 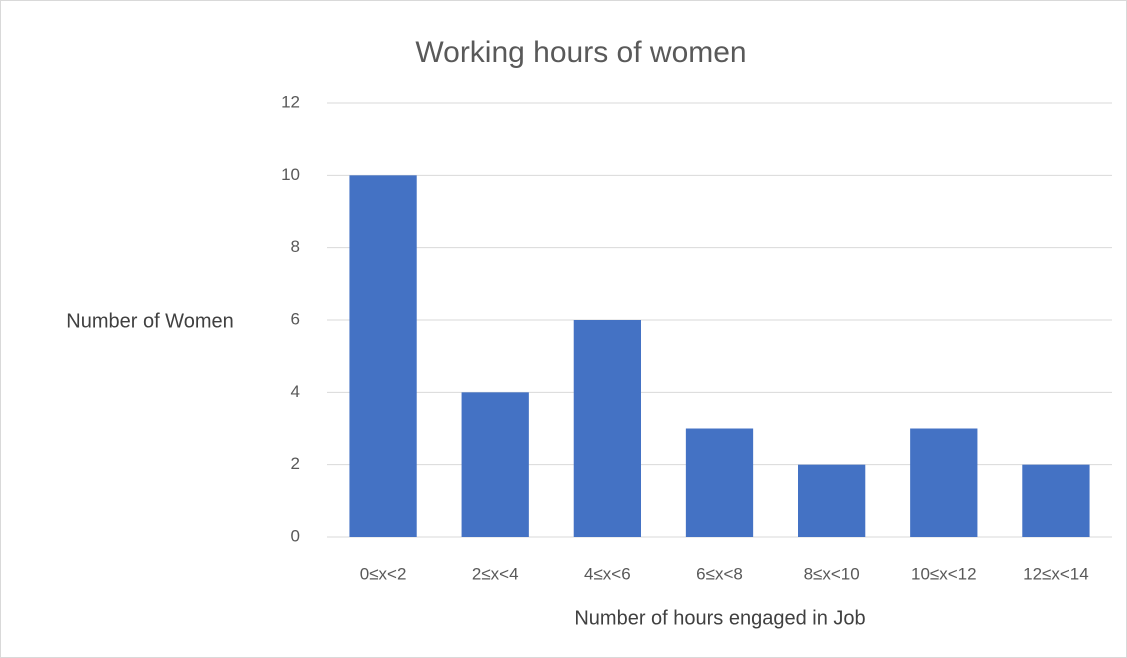 I want to click on x-tick-label: 8≤x<10, so click(x=832, y=573).